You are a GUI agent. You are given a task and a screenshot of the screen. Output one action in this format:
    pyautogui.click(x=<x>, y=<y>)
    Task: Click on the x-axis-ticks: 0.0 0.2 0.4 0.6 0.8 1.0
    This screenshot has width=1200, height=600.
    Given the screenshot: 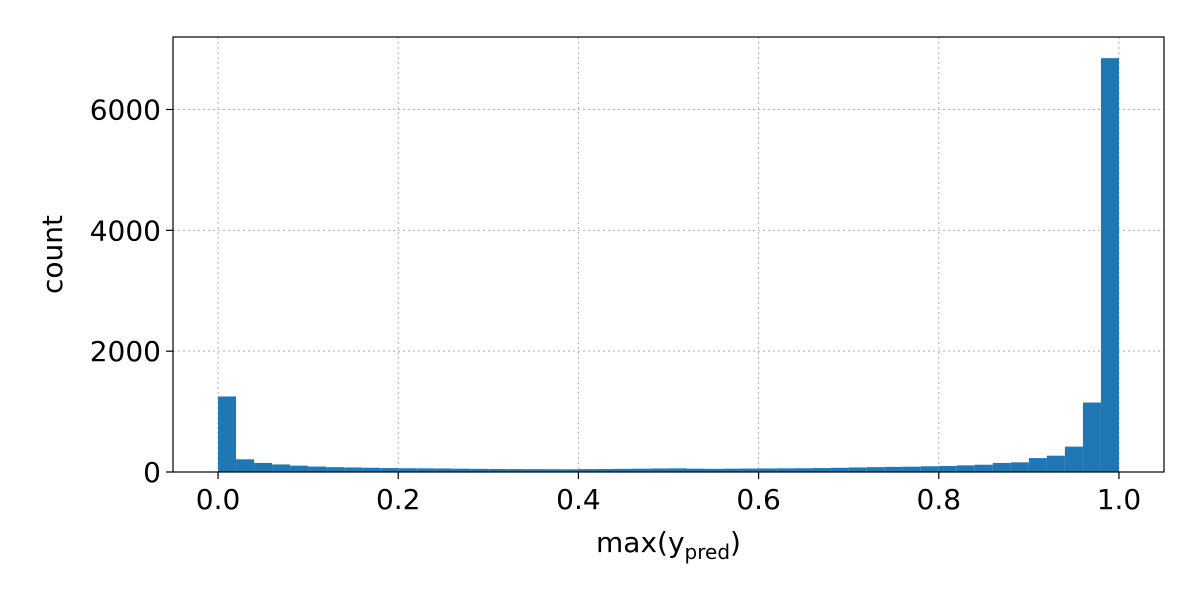 What is the action you would take?
    pyautogui.click(x=668, y=494)
    